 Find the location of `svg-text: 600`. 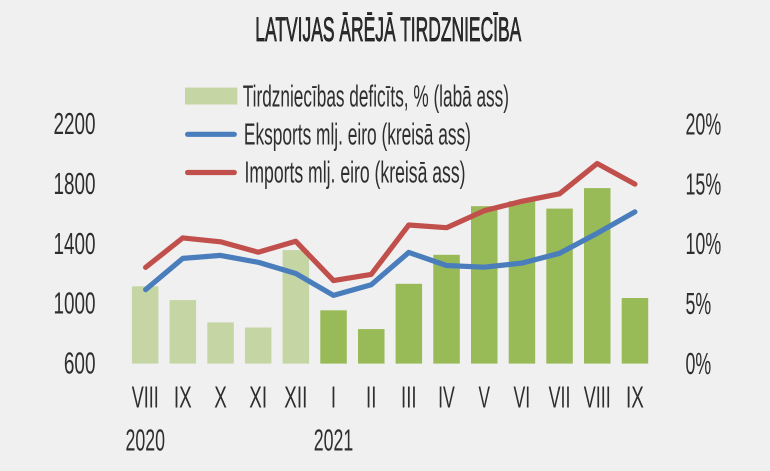

svg-text: 600 is located at coordinates (80, 363).